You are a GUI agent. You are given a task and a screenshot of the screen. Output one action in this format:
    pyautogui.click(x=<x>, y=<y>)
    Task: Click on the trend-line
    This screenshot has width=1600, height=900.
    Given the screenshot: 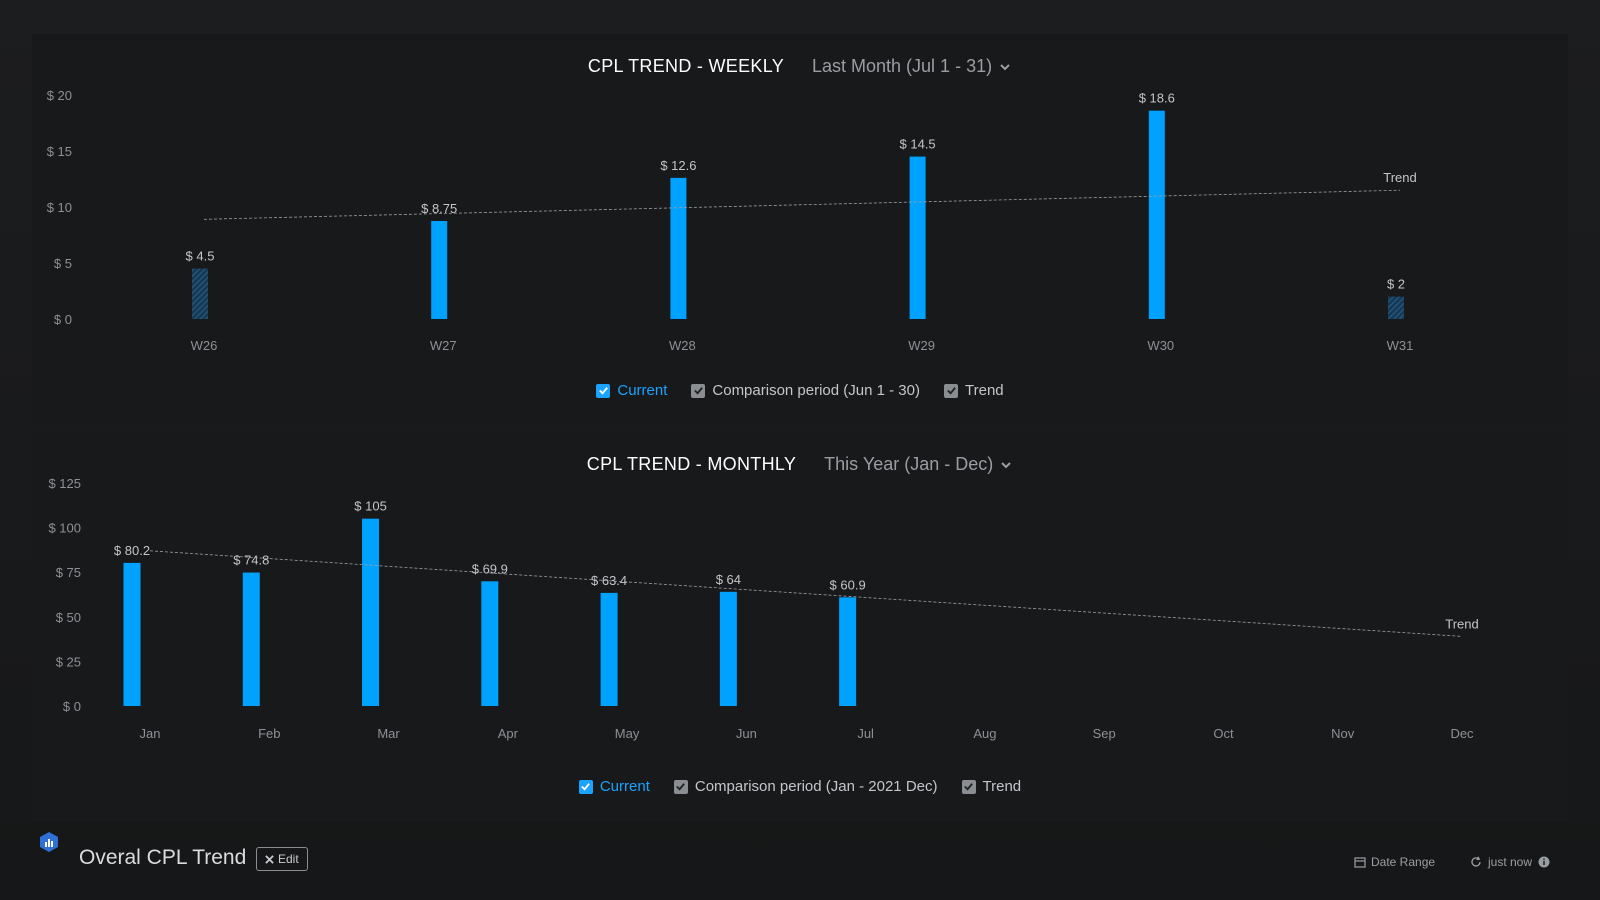 What is the action you would take?
    pyautogui.click(x=806, y=593)
    